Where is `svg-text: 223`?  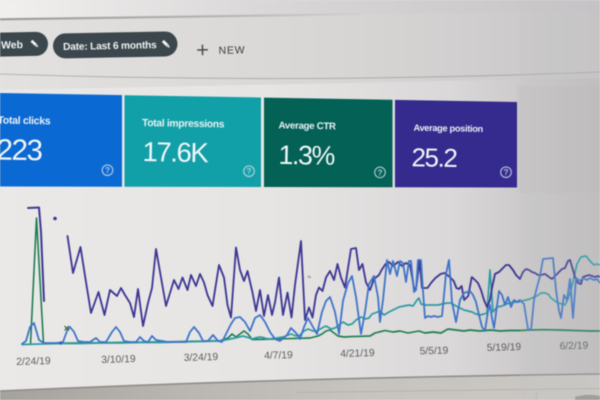
svg-text: 223 is located at coordinates (21, 150).